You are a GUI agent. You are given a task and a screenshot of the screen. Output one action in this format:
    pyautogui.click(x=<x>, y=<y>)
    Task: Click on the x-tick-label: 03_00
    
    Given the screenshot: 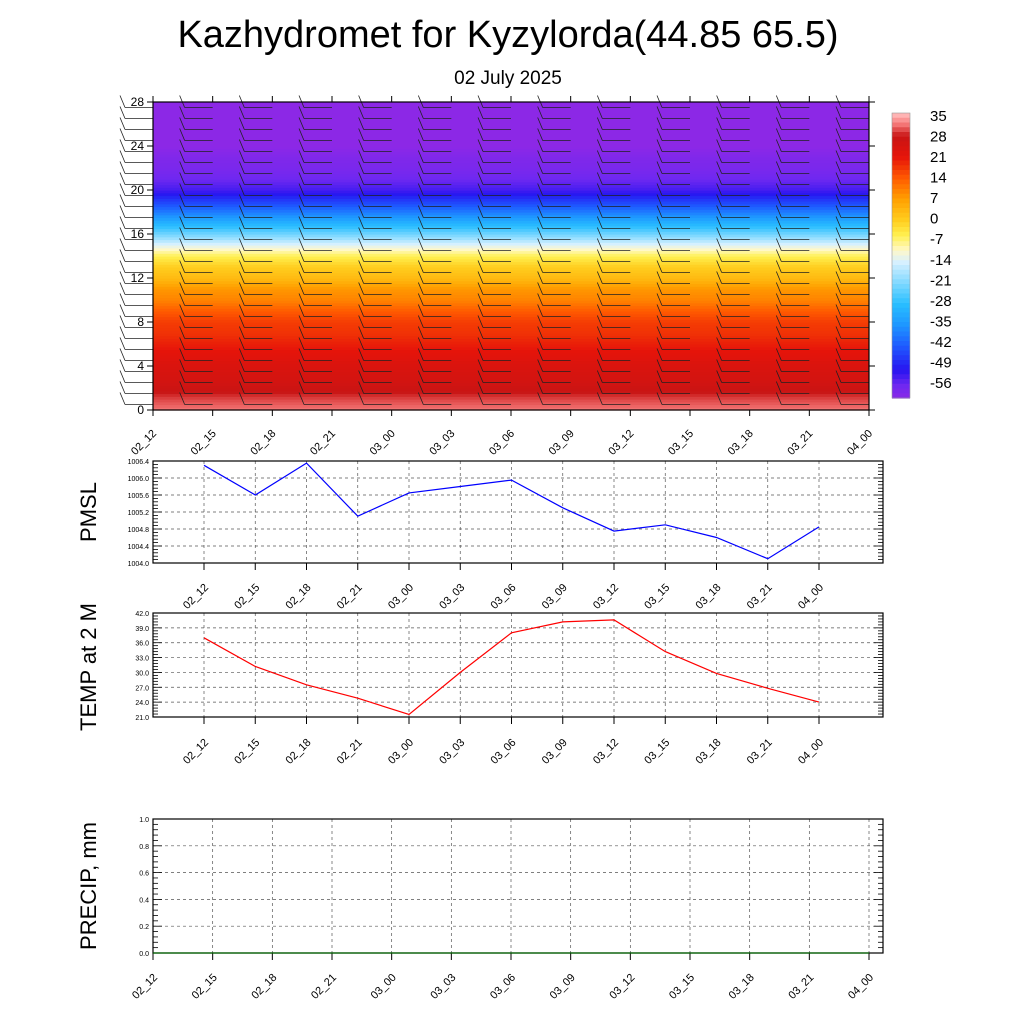 What is the action you would take?
    pyautogui.click(x=401, y=752)
    